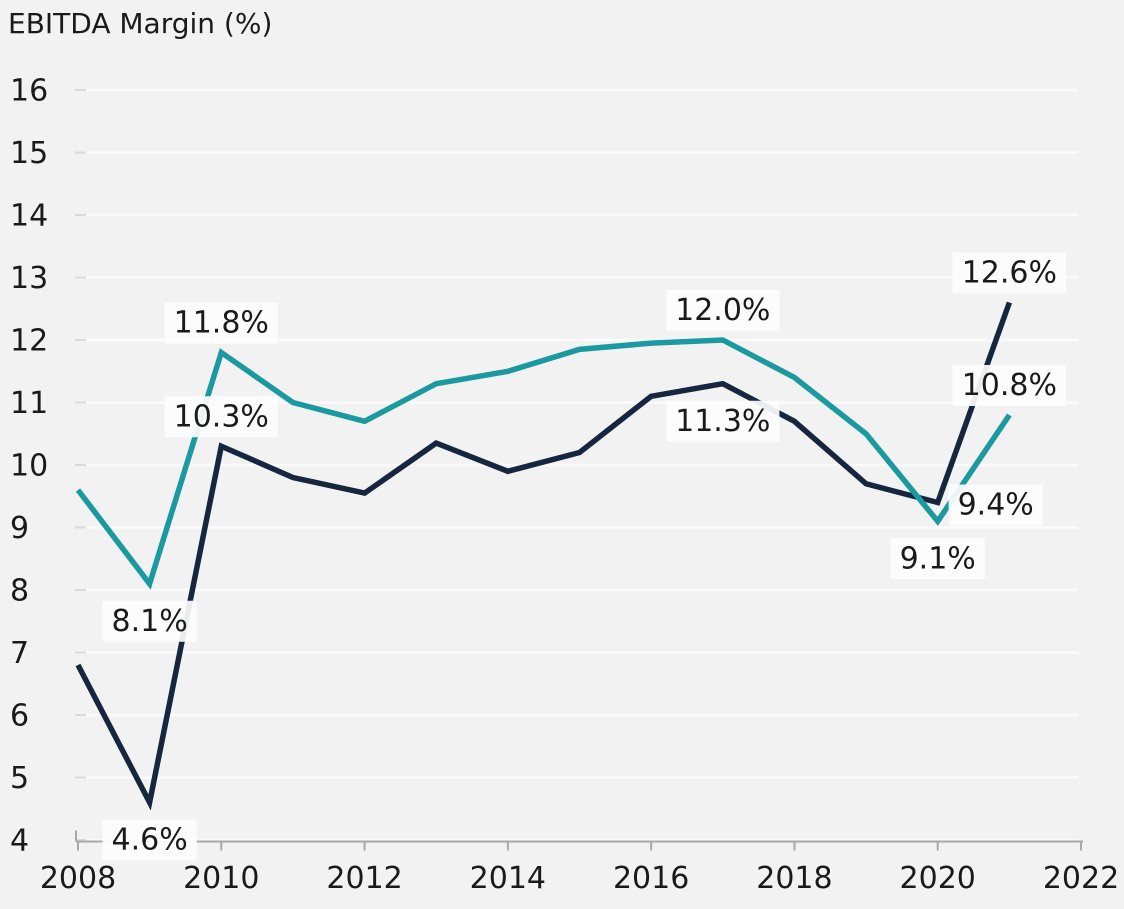 This screenshot has height=909, width=1124. Describe the element at coordinates (19, 653) in the screenshot. I see `y-axis-label: 7` at that location.